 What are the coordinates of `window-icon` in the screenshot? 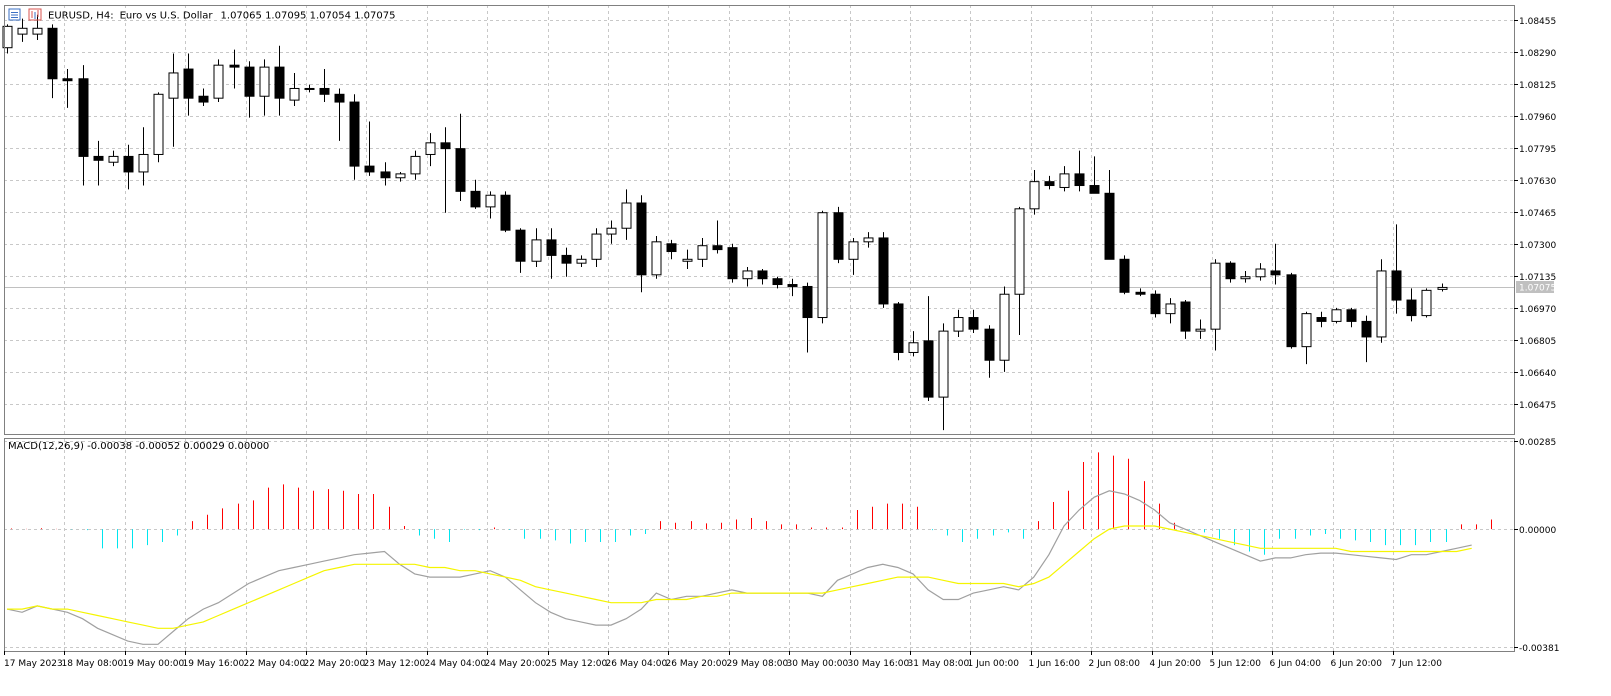 It's located at (14, 14).